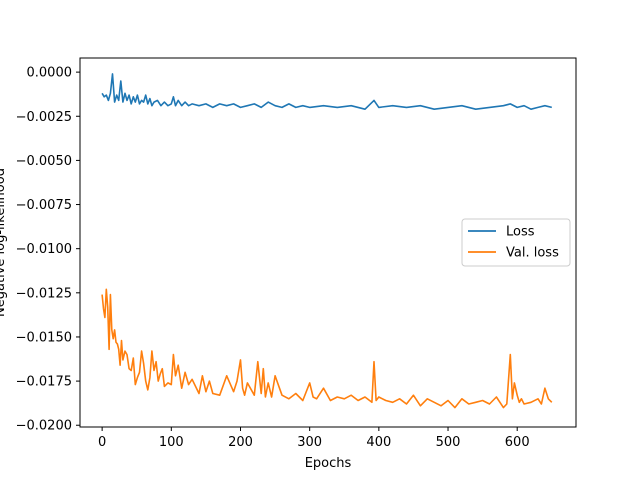 The height and width of the screenshot is (480, 640). Describe the element at coordinates (517, 442) in the screenshot. I see `x-tick-label: 600` at that location.